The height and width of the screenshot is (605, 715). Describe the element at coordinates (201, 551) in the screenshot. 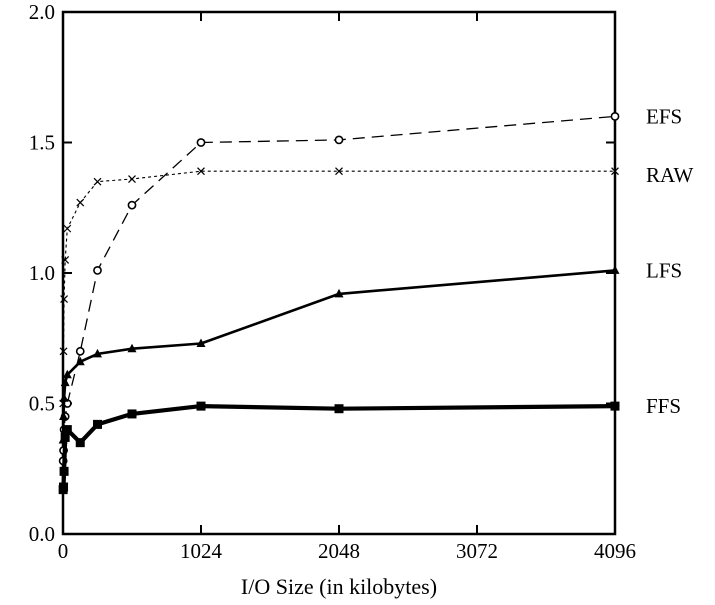

I see `x-tick-label: 1024` at that location.